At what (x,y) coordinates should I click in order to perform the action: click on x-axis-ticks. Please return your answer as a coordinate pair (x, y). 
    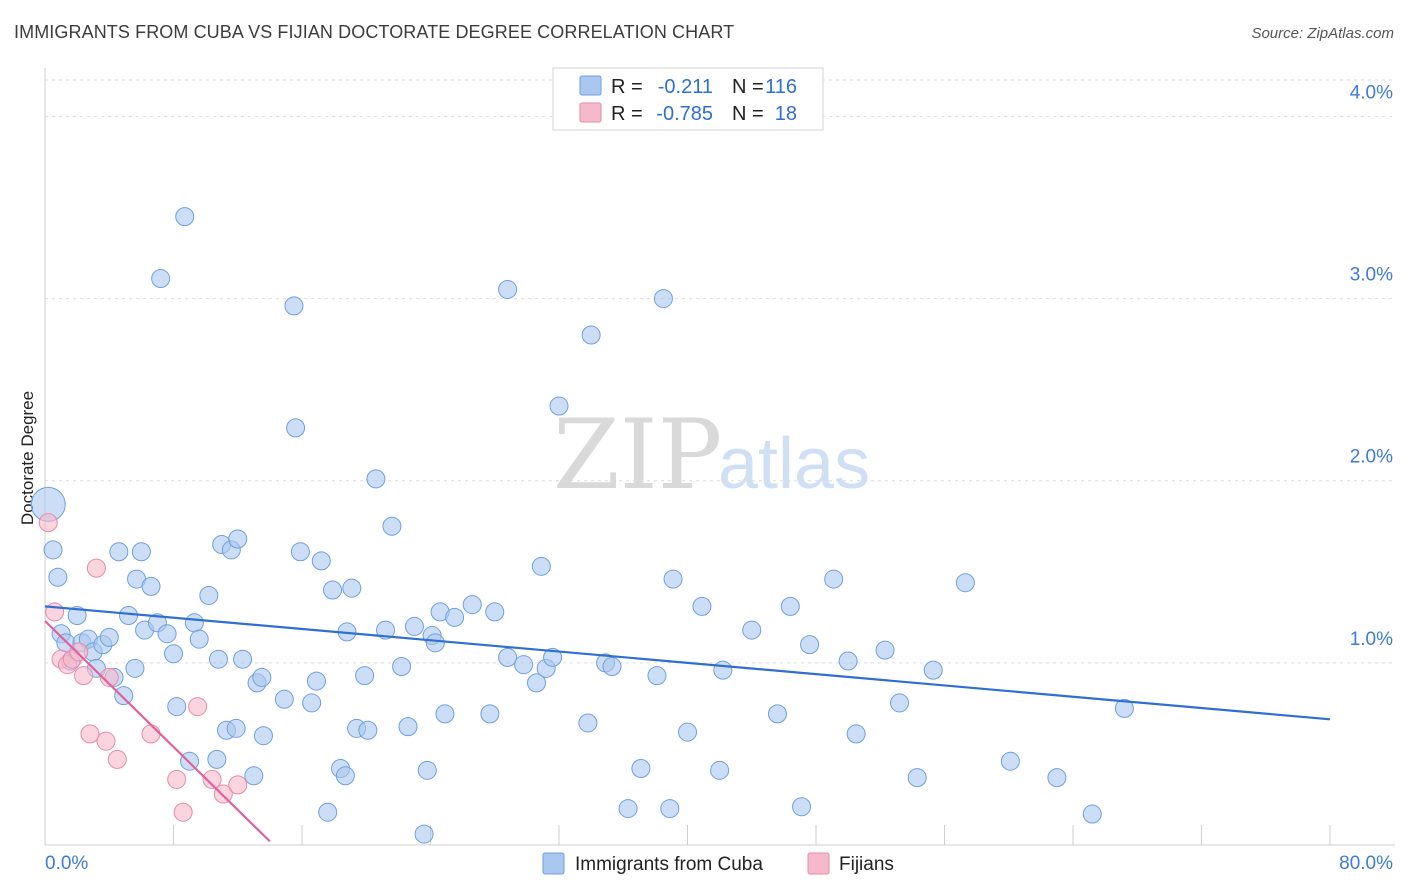
    Looking at the image, I should click on (687, 835).